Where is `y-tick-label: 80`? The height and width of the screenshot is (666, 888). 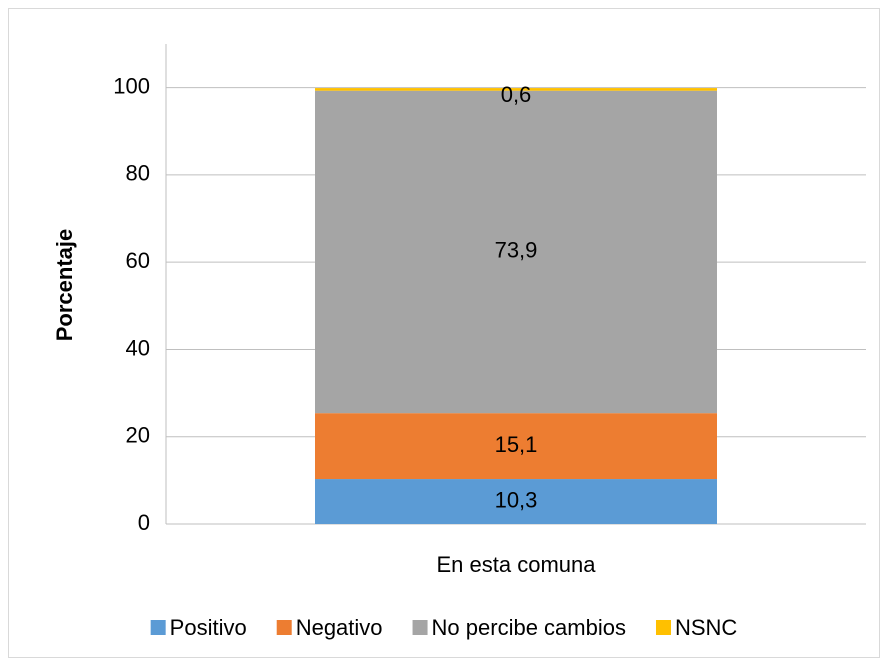 y-tick-label: 80 is located at coordinates (138, 173).